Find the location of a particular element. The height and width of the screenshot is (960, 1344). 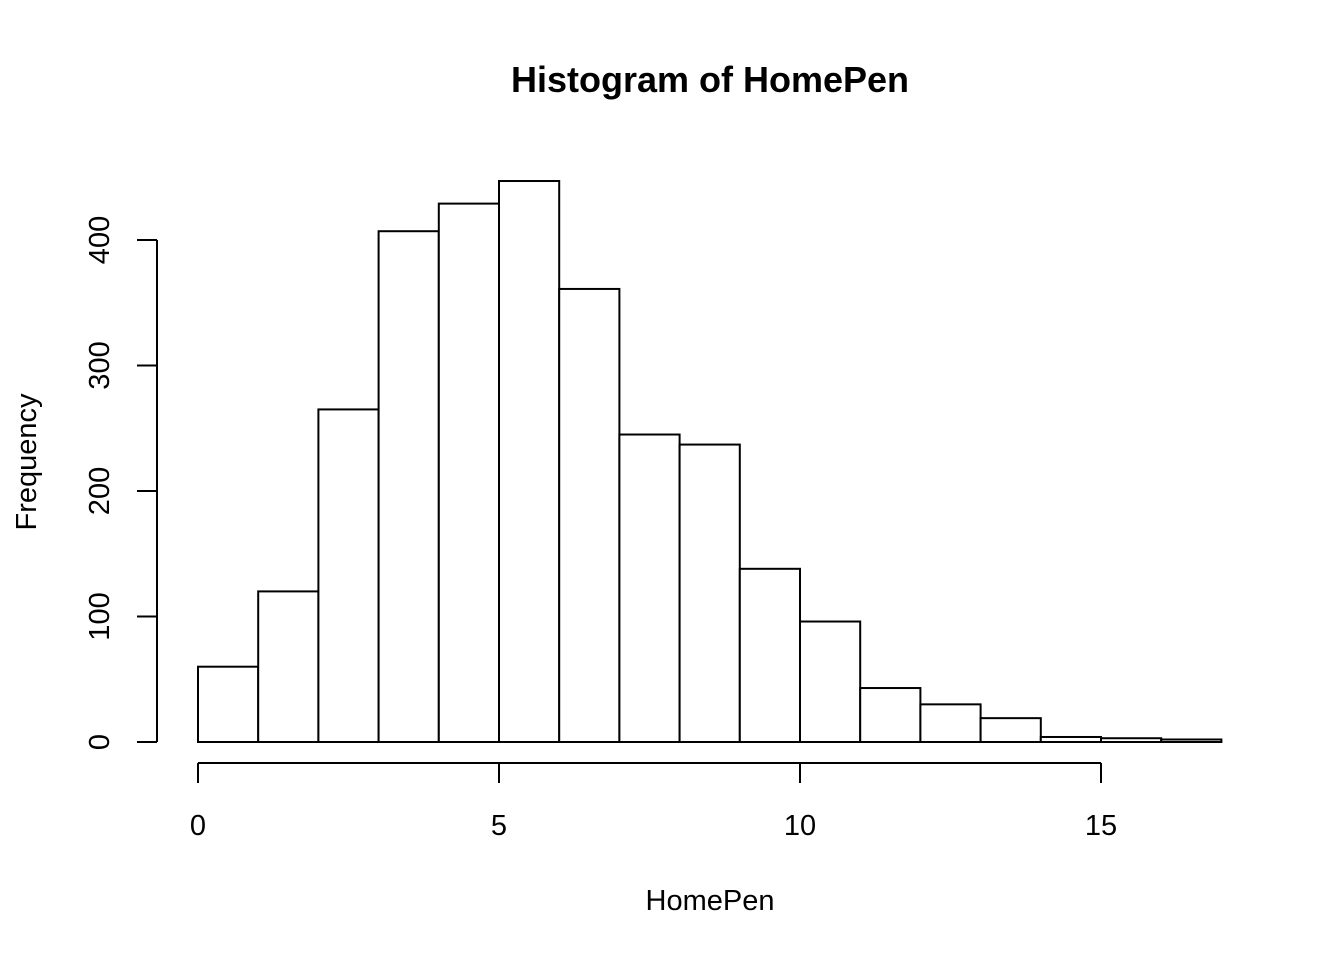

x-axis: 0 5 10 15 is located at coordinates (653, 802).